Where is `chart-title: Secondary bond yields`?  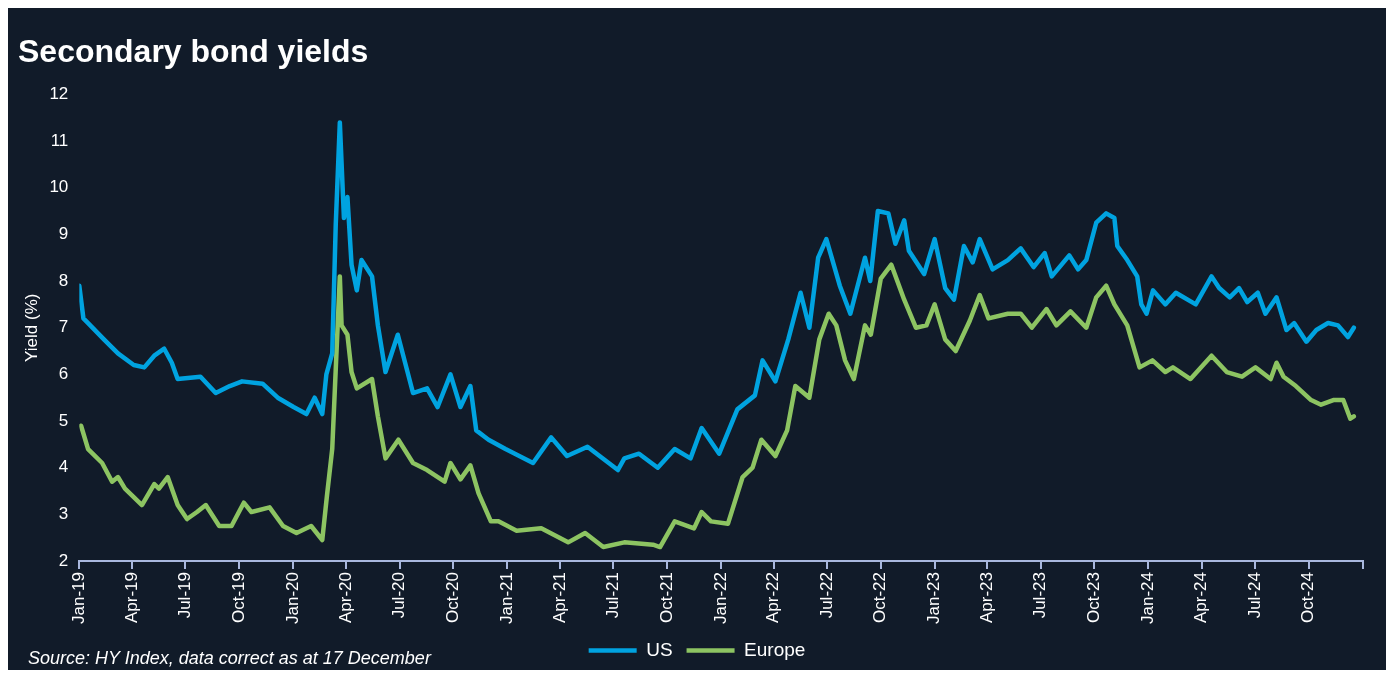
chart-title: Secondary bond yields is located at coordinates (193, 51).